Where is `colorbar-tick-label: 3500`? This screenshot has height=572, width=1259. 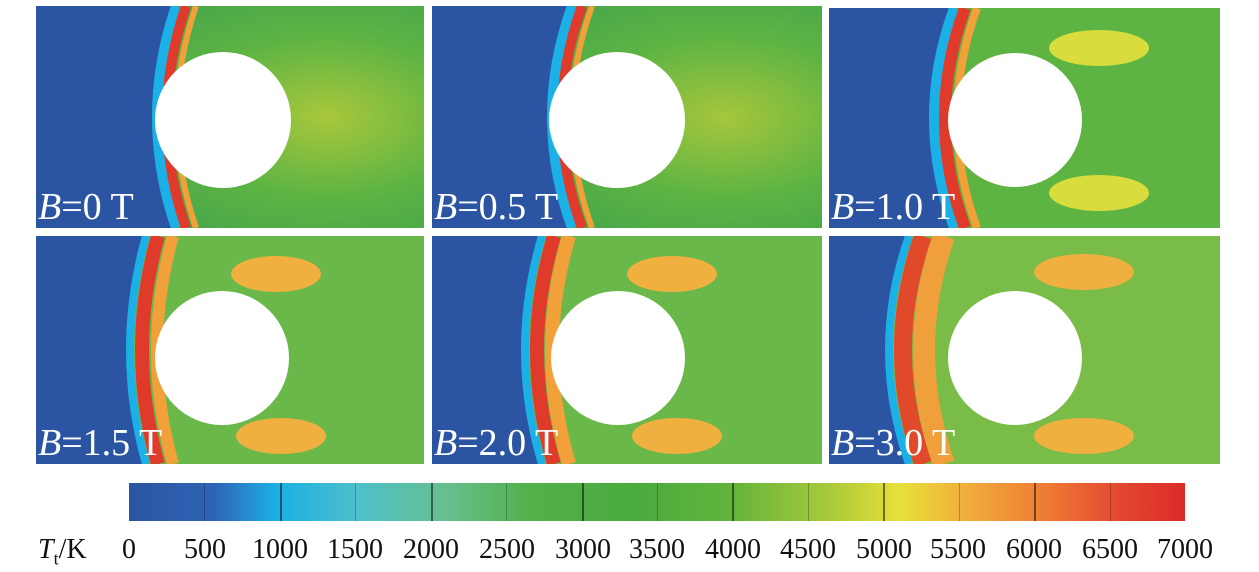
colorbar-tick-label: 3500 is located at coordinates (657, 549).